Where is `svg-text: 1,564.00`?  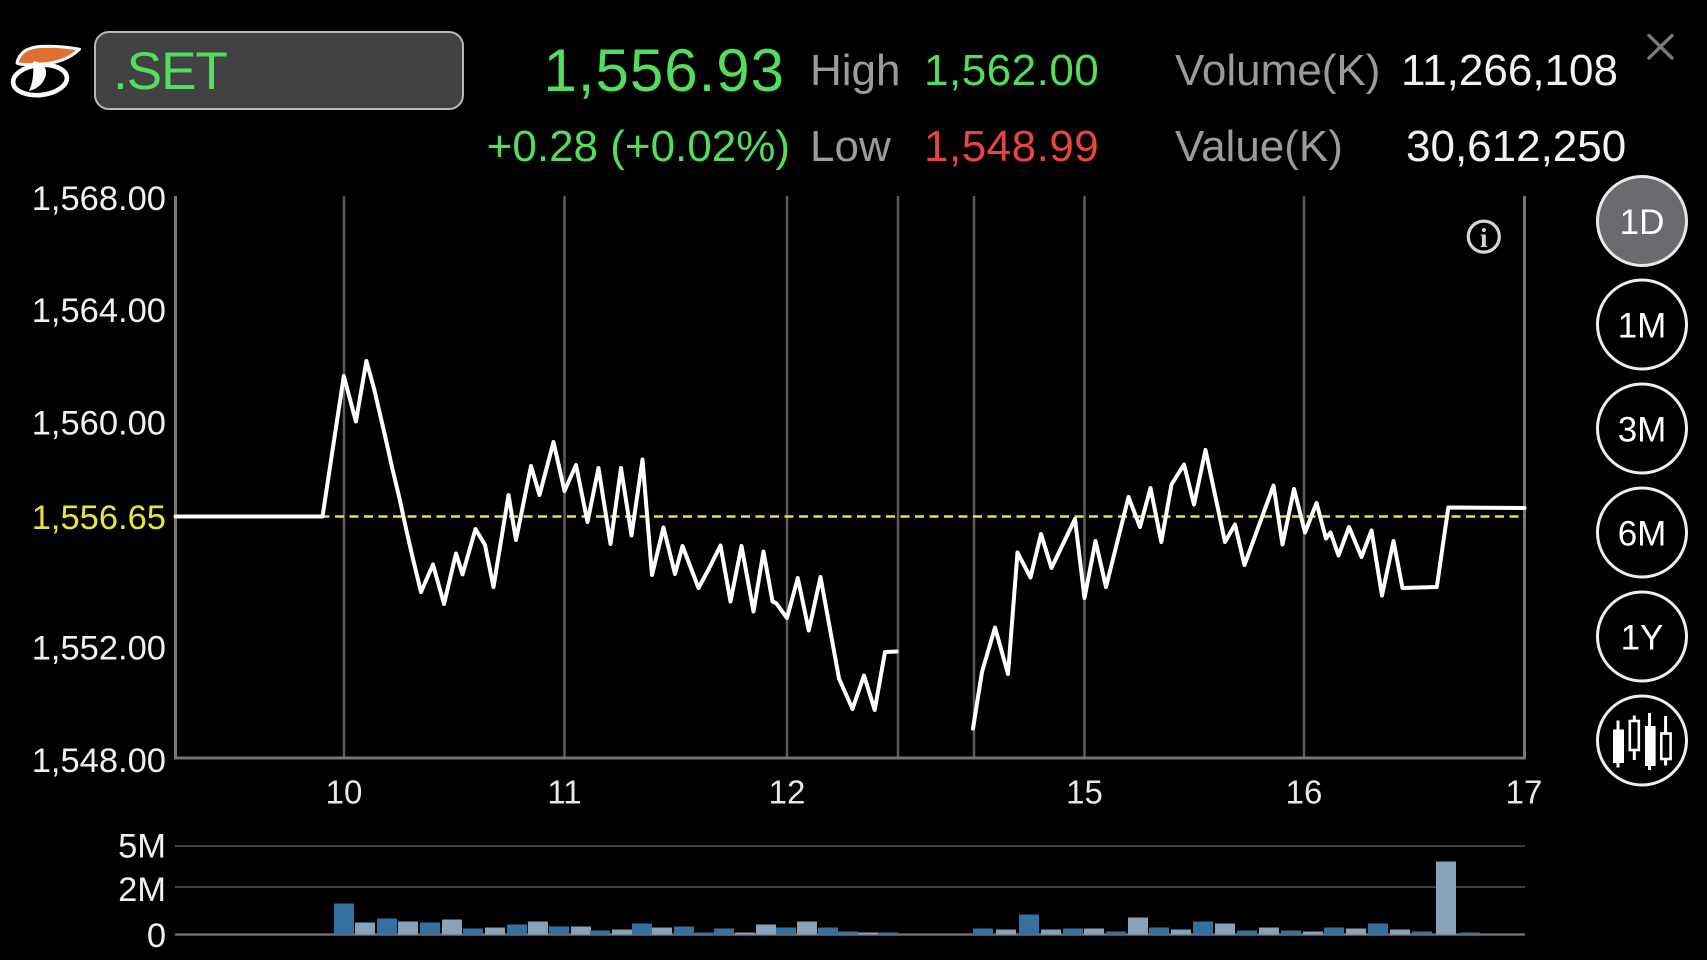 svg-text: 1,564.00 is located at coordinates (99, 311).